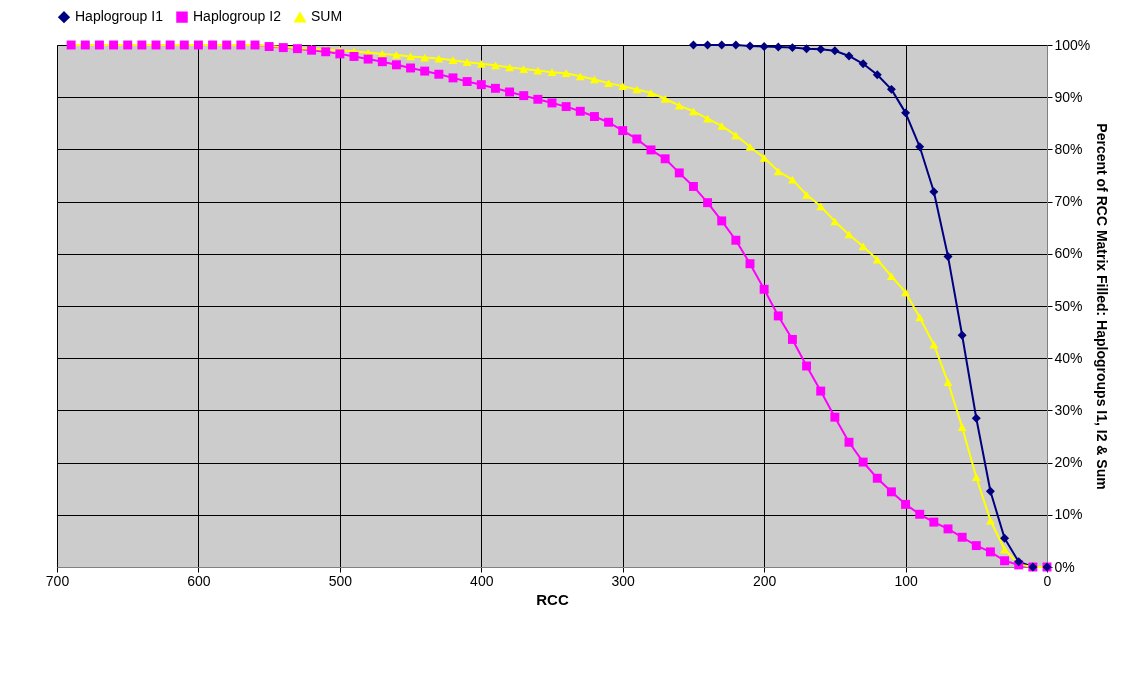  What do you see at coordinates (1068, 96) in the screenshot?
I see `y-tick-label: 90%` at bounding box center [1068, 96].